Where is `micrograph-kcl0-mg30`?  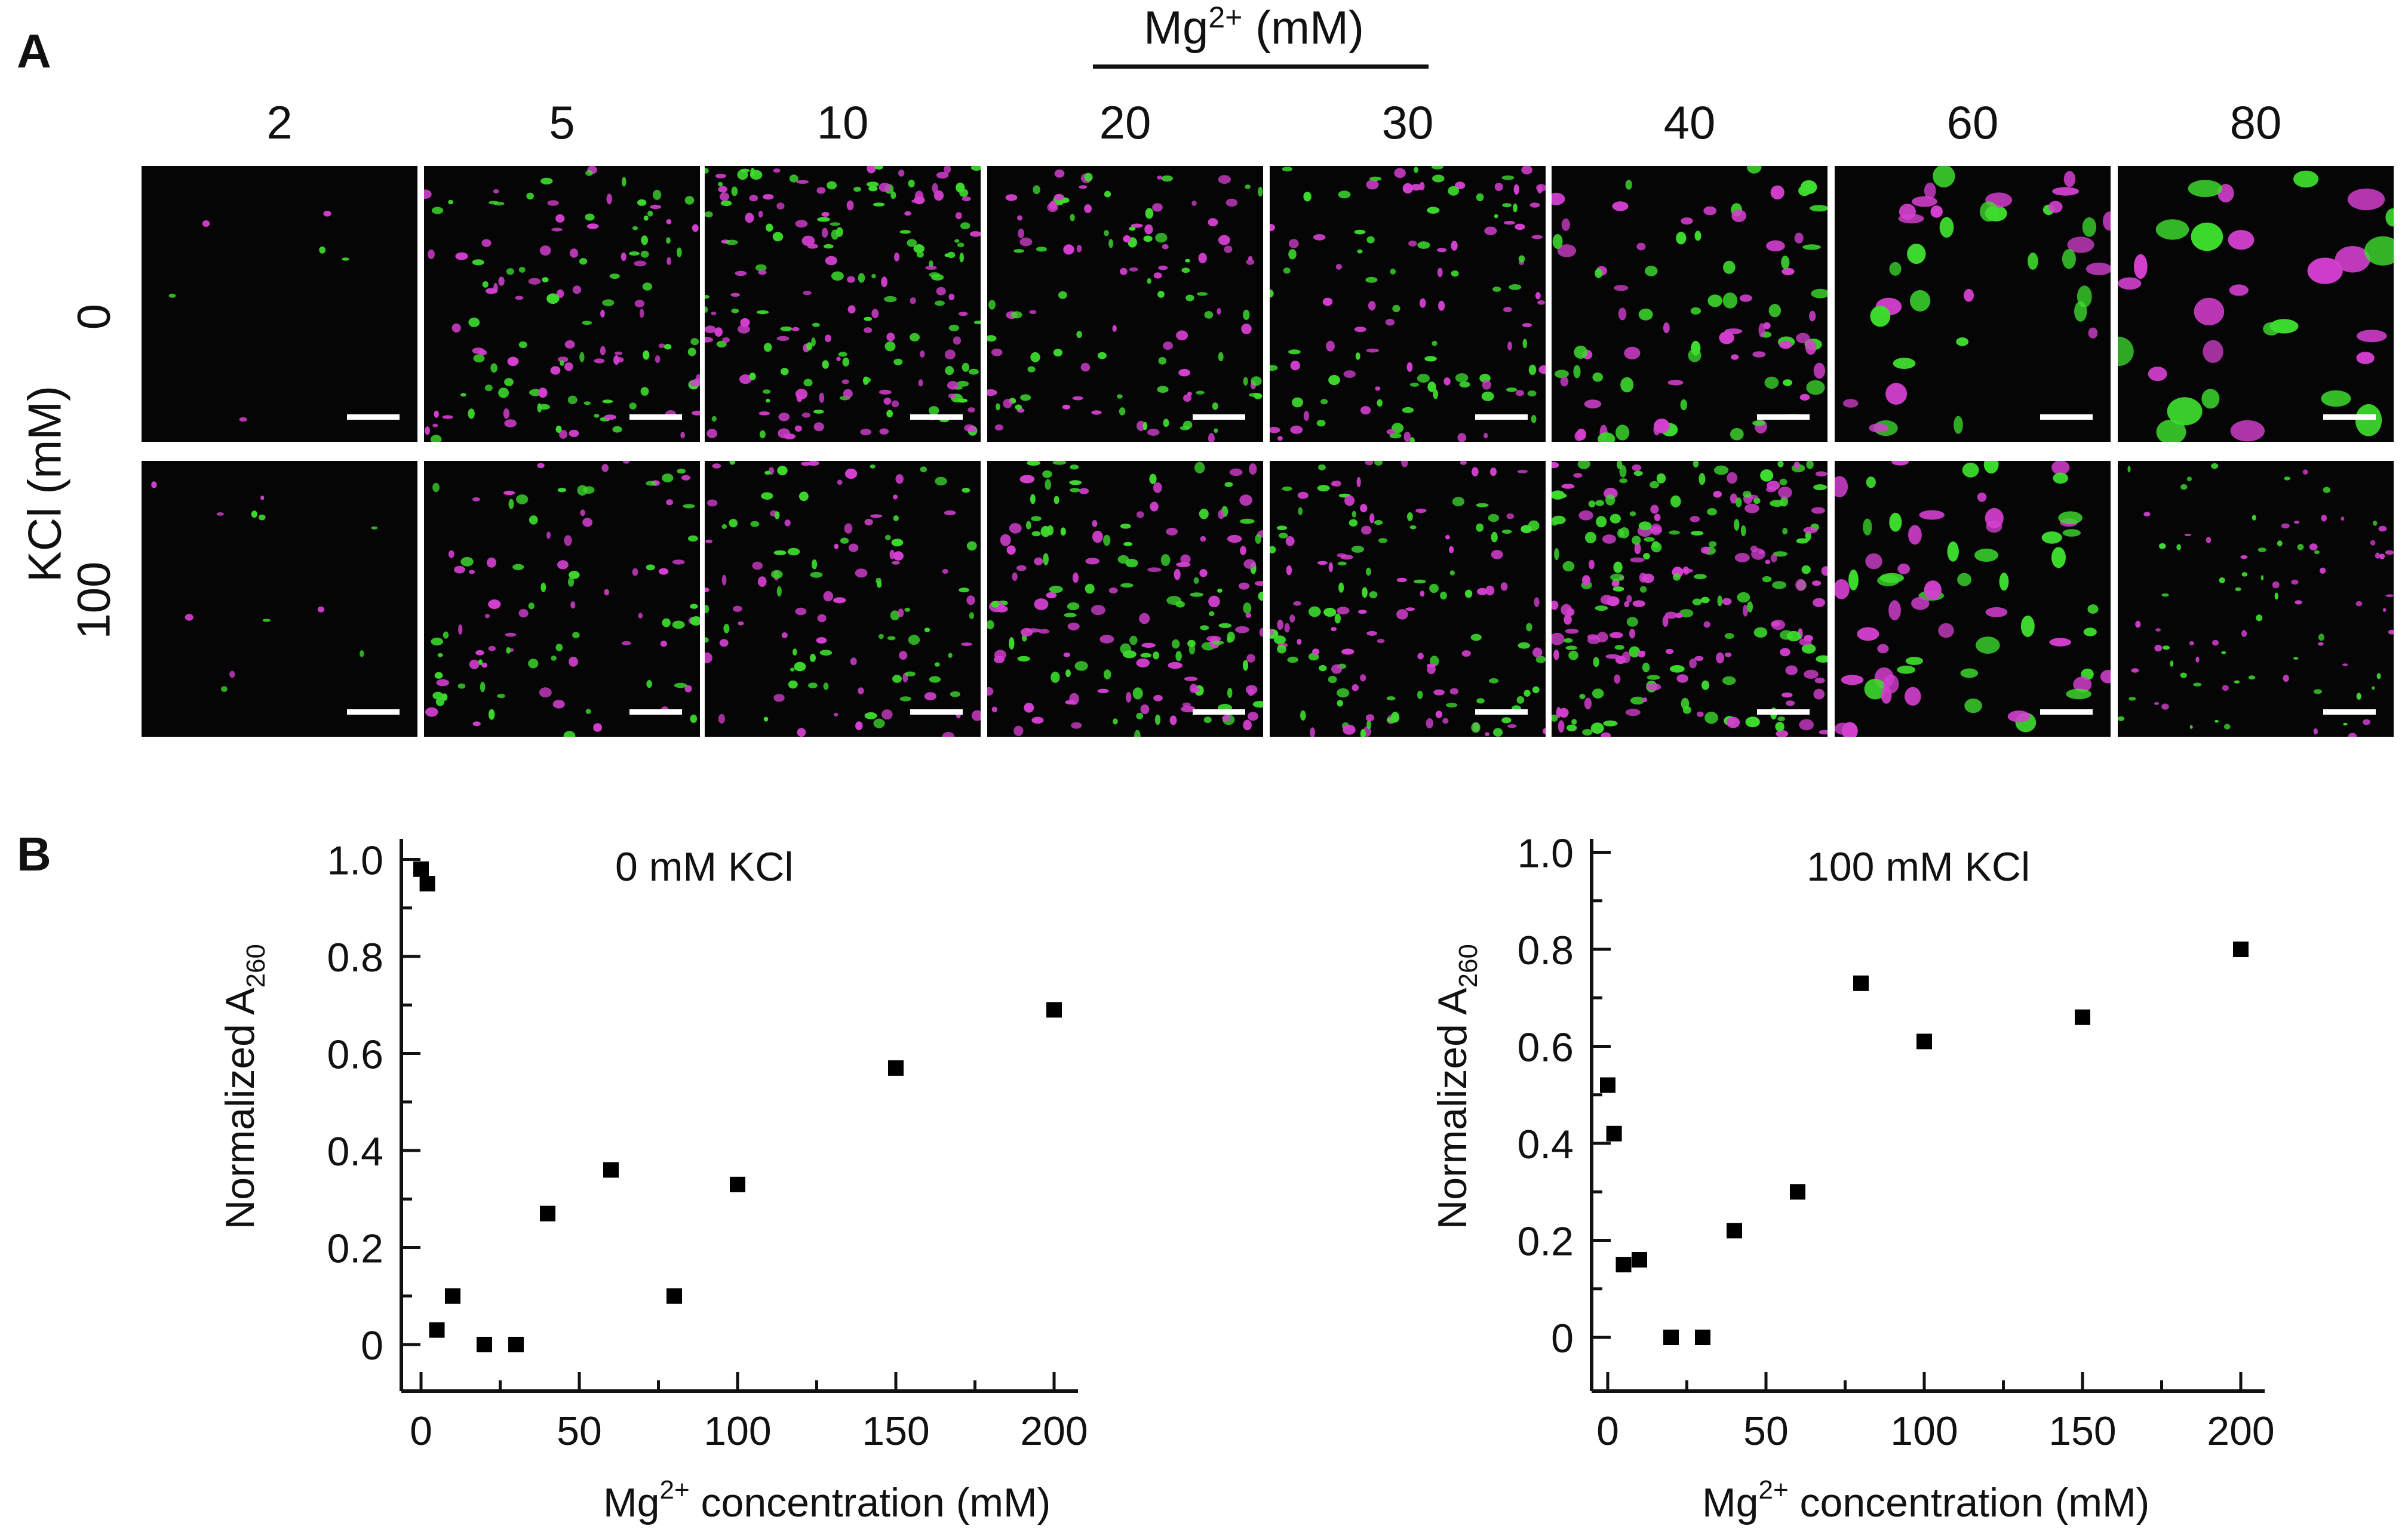
micrograph-kcl0-mg30 is located at coordinates (1408, 304).